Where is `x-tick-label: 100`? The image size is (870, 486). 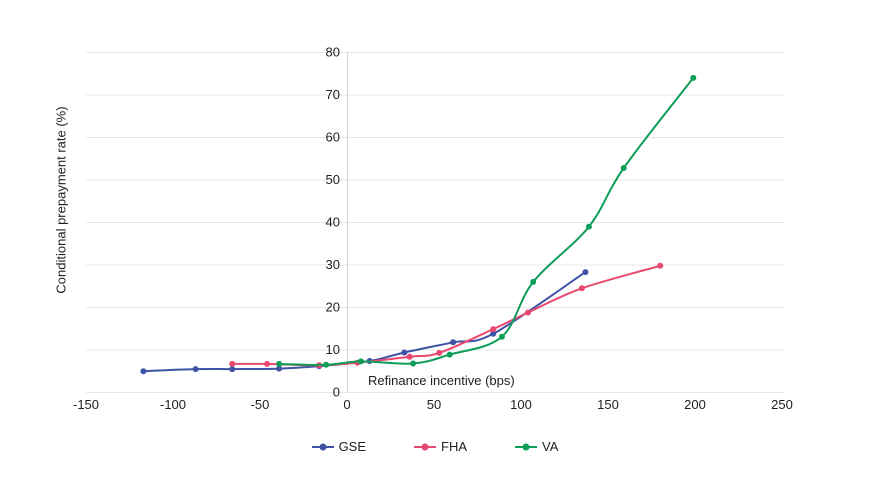 x-tick-label: 100 is located at coordinates (521, 404).